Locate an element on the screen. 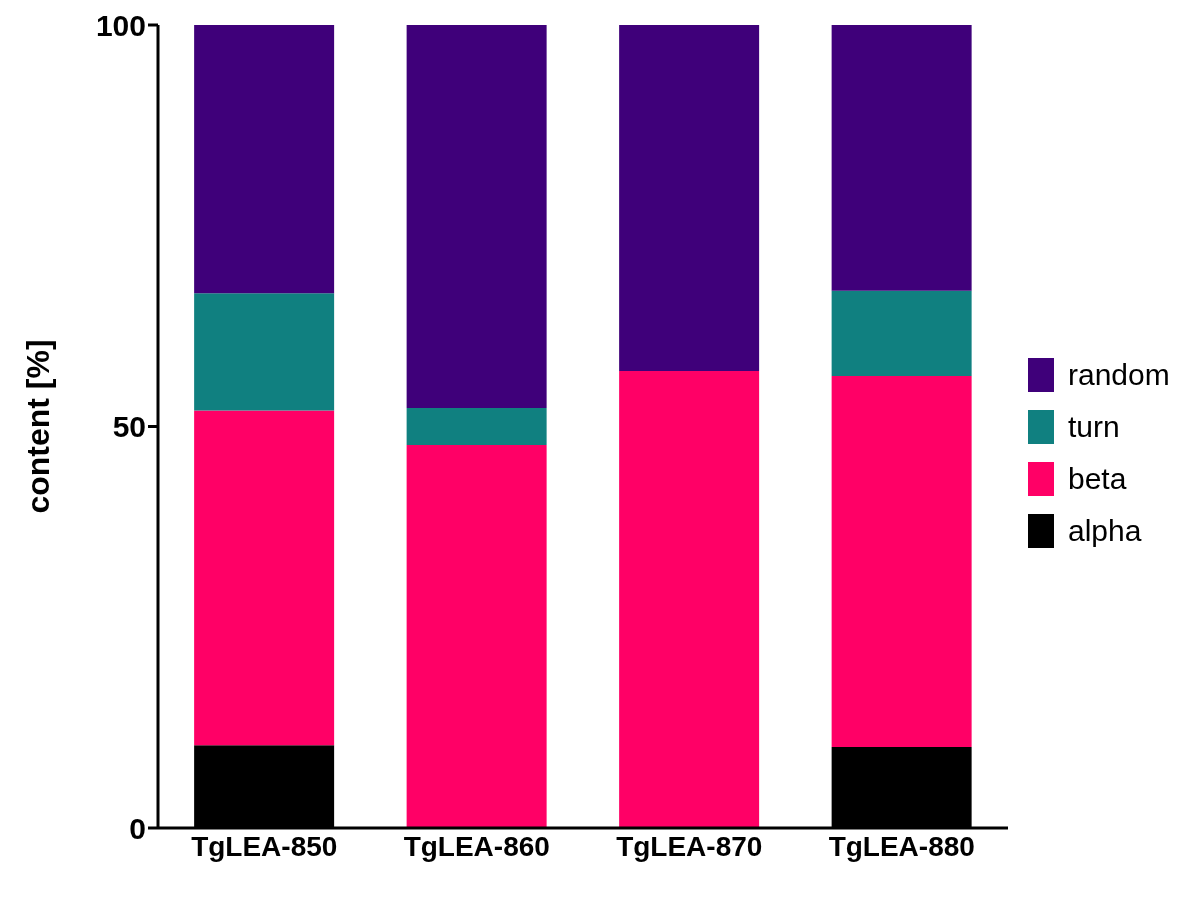 This screenshot has width=1191, height=900. x-tick-label: TgLEA-850 is located at coordinates (264, 846).